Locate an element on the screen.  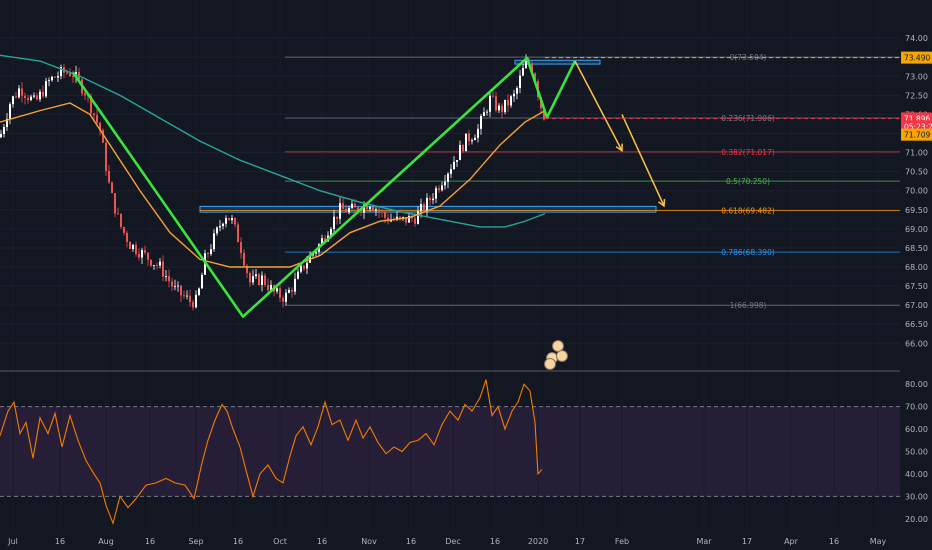
oscillator-axis: 80.00 70.00 60.00 50.00 40.00 30.00 20.00 is located at coordinates (916, 452).